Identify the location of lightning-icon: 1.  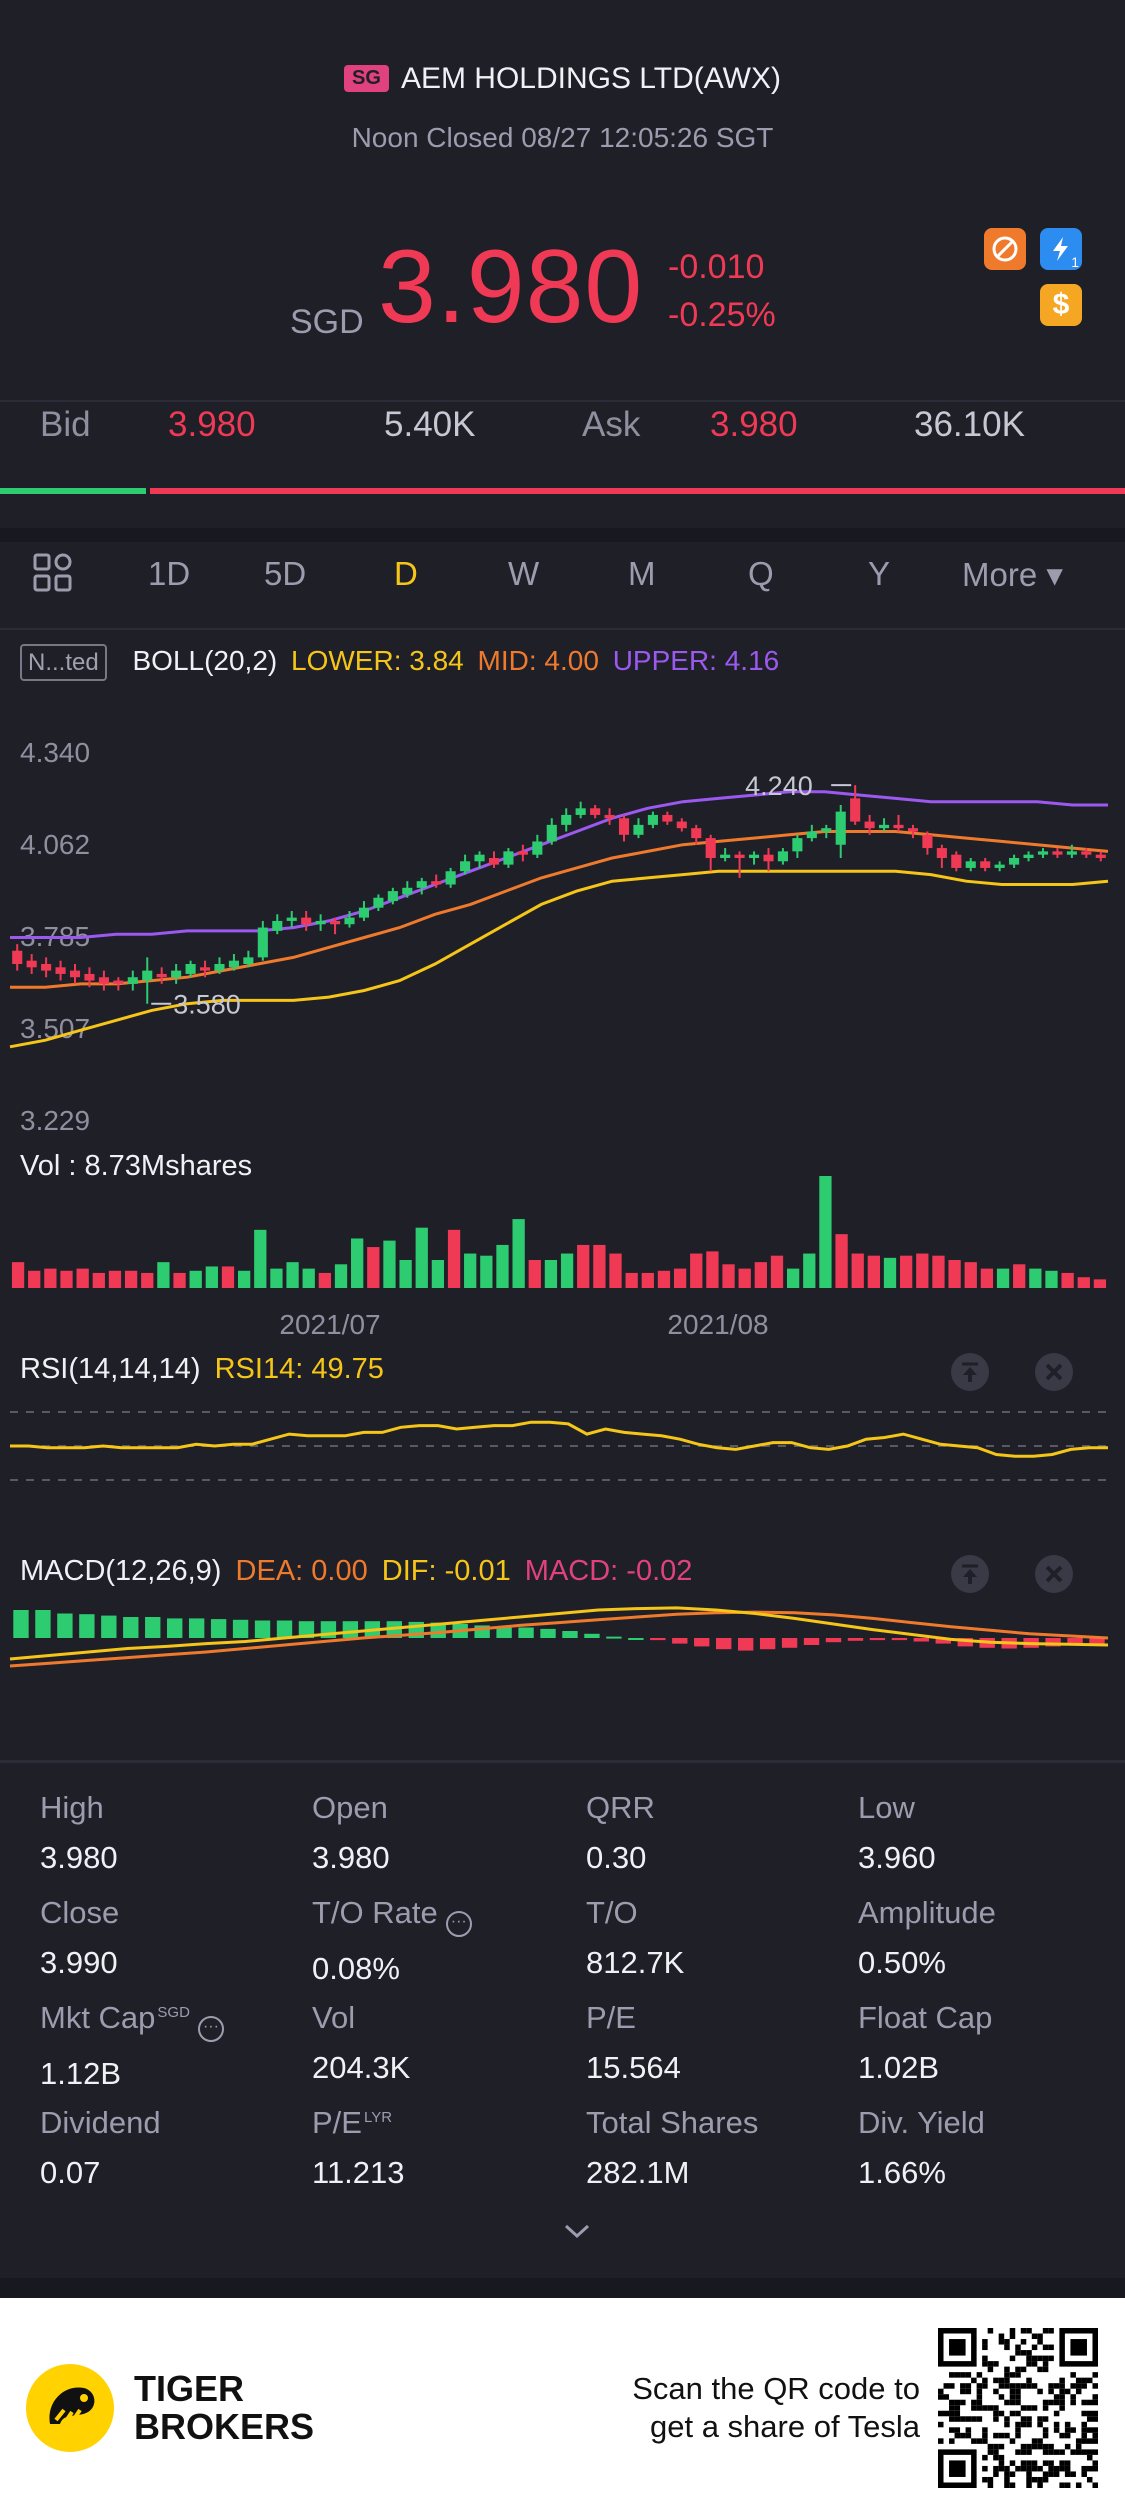
(1061, 249).